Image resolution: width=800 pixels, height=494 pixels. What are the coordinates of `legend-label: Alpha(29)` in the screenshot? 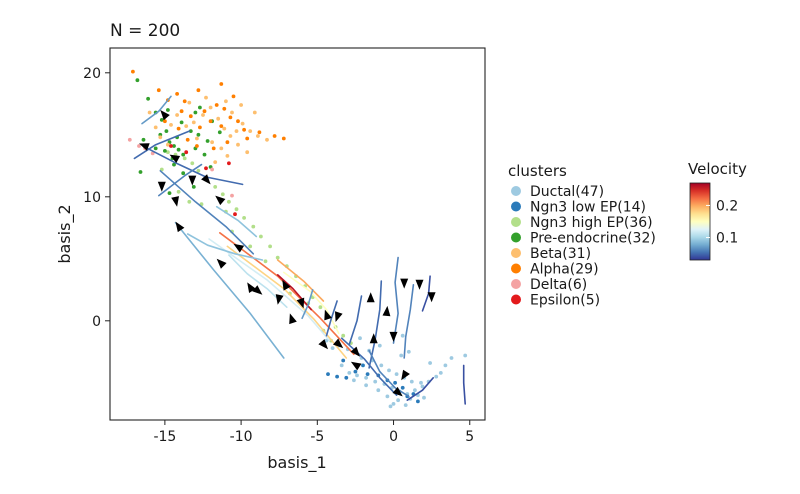 It's located at (564, 270).